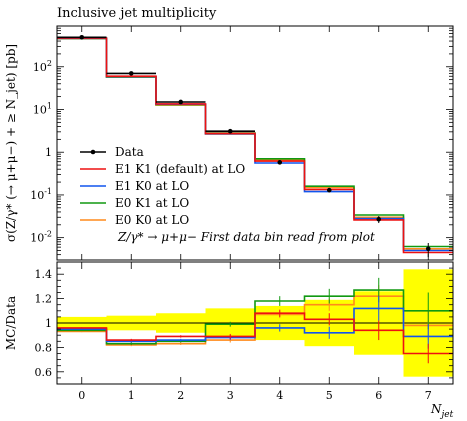 This screenshot has width=467, height=421. What do you see at coordinates (279, 395) in the screenshot?
I see `ratio-xtick-label: 4` at bounding box center [279, 395].